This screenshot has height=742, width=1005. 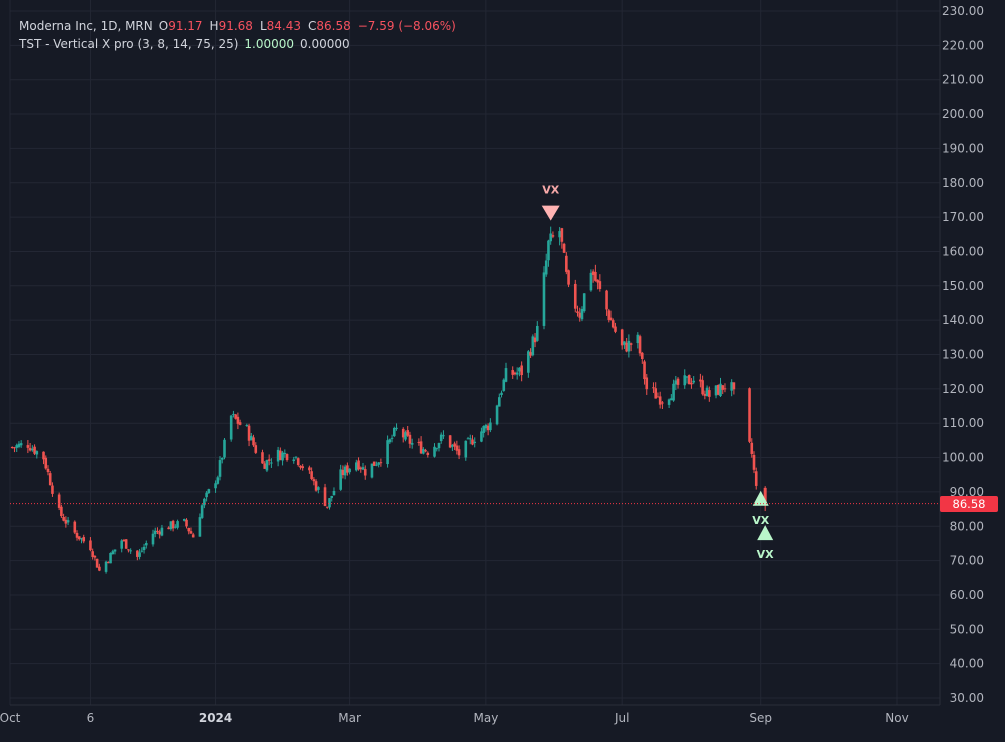 I want to click on y-tick-label: 170.00, so click(x=963, y=217).